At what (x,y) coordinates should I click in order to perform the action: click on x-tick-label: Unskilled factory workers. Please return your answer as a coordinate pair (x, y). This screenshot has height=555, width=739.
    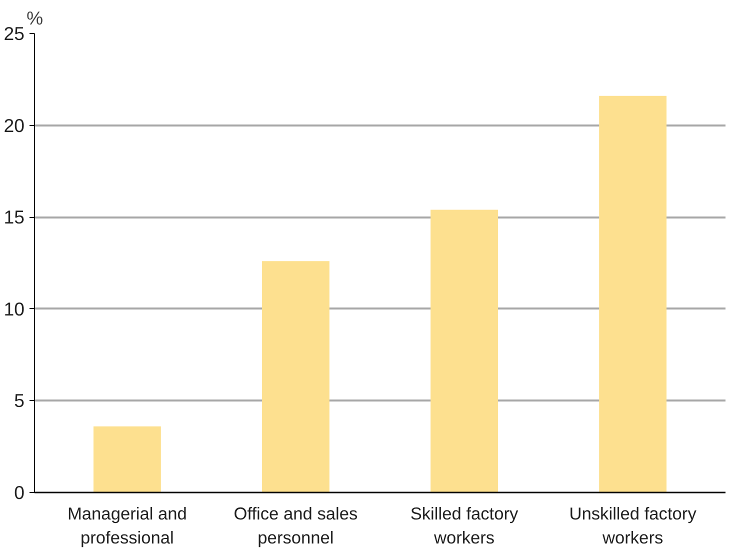
    Looking at the image, I should click on (633, 526).